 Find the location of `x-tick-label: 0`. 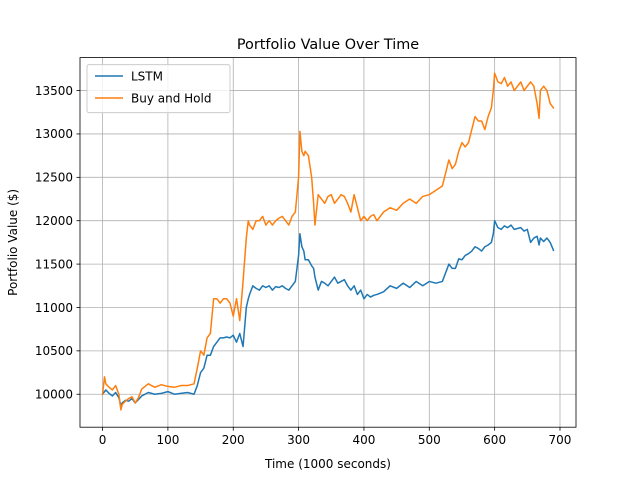

x-tick-label: 0 is located at coordinates (103, 440).